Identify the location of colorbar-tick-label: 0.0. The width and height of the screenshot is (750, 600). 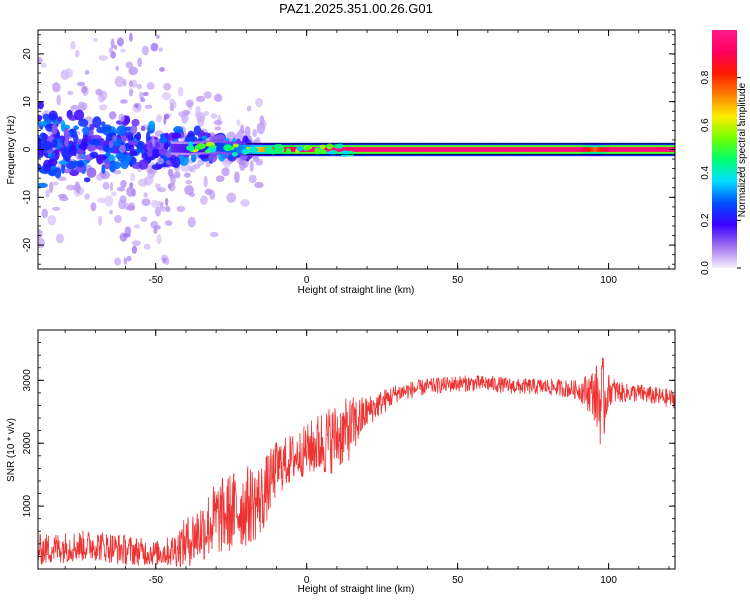
(705, 268).